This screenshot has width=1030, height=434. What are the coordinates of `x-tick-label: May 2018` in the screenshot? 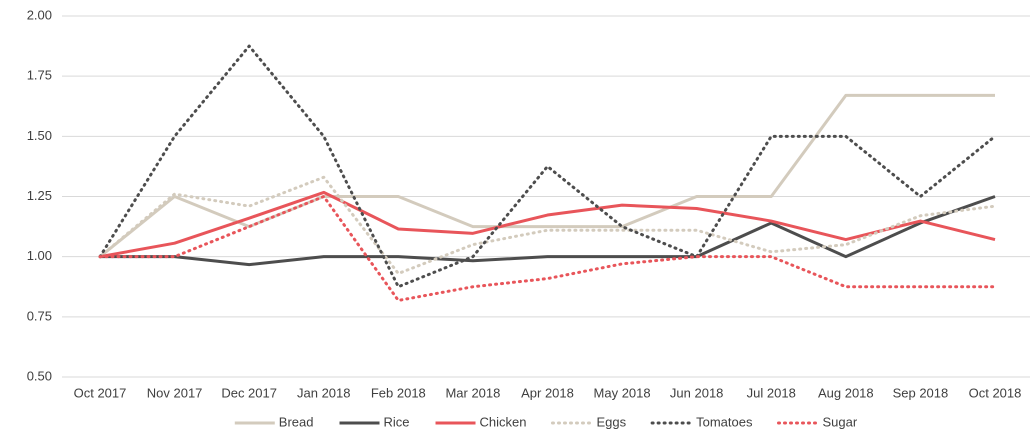 It's located at (622, 392).